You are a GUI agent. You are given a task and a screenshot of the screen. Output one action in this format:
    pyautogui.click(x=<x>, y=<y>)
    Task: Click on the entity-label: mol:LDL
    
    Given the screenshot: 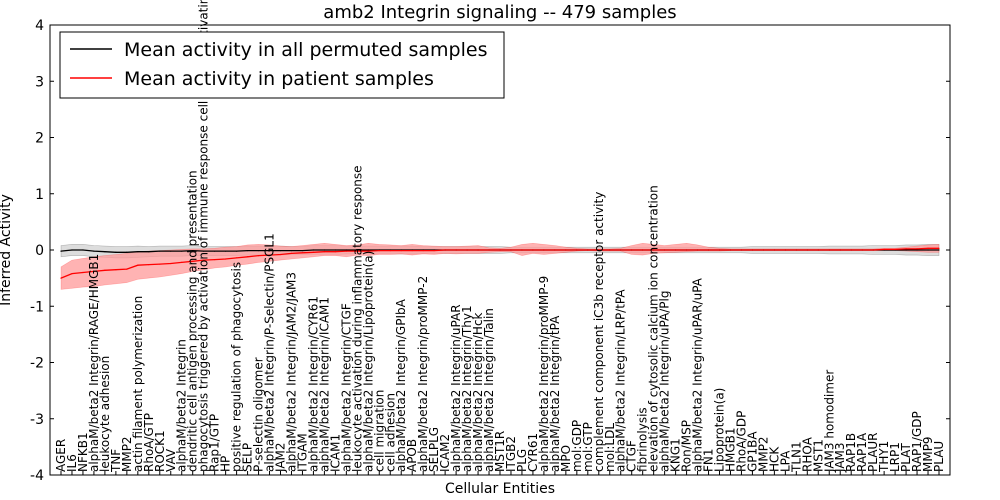 What is the action you would take?
    pyautogui.click(x=610, y=447)
    